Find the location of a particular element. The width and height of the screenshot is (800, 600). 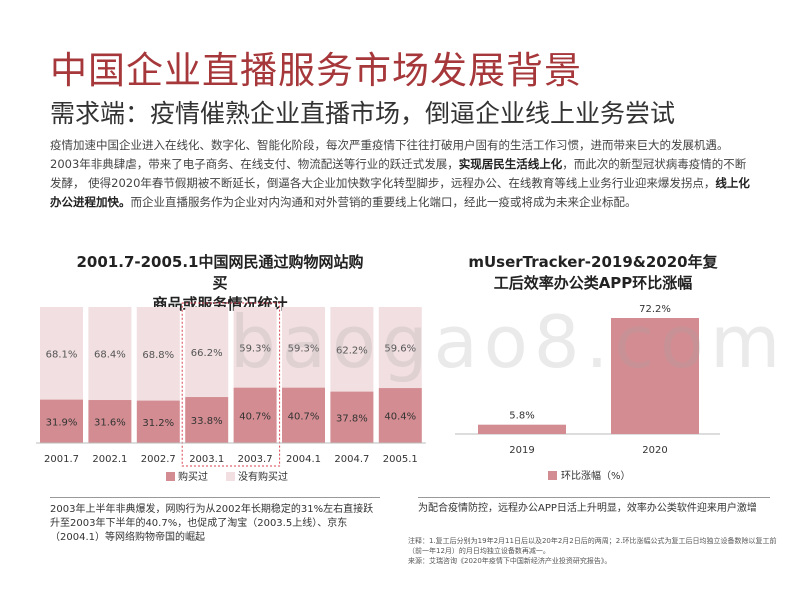

label-bought-2004.1: 40.7% is located at coordinates (304, 416).